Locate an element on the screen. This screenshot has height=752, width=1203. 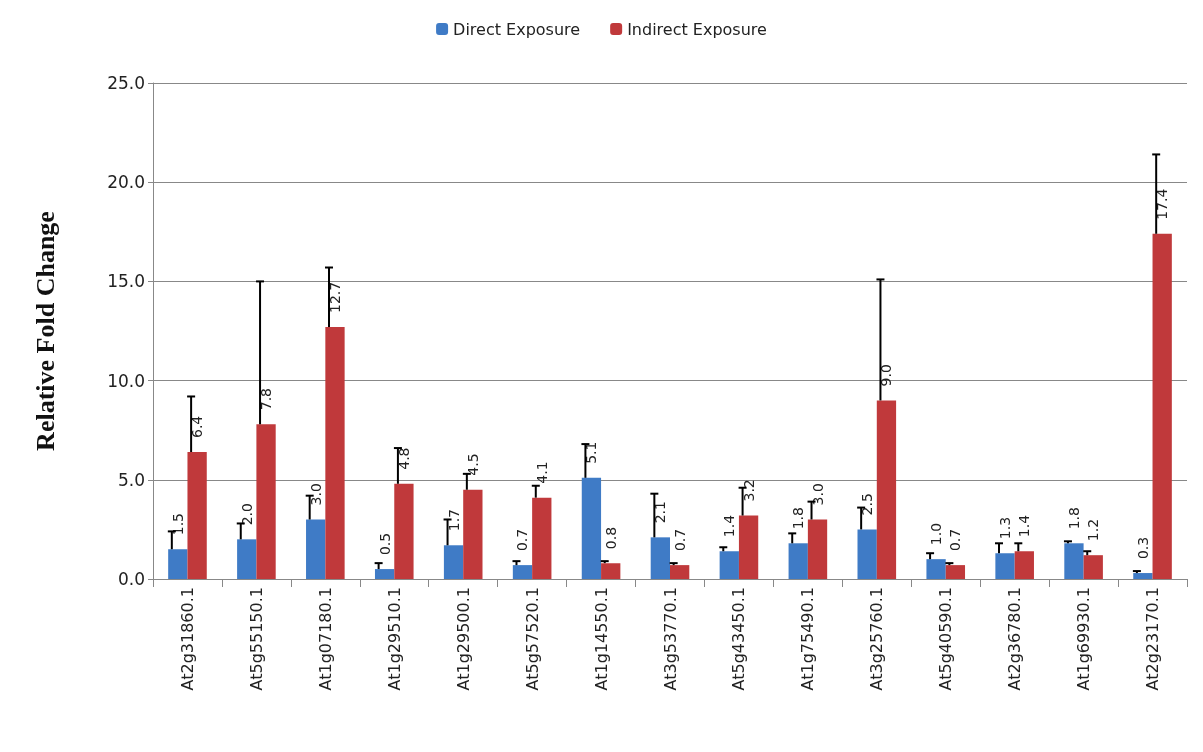
data-label: 4.5 is located at coordinates (472, 464).